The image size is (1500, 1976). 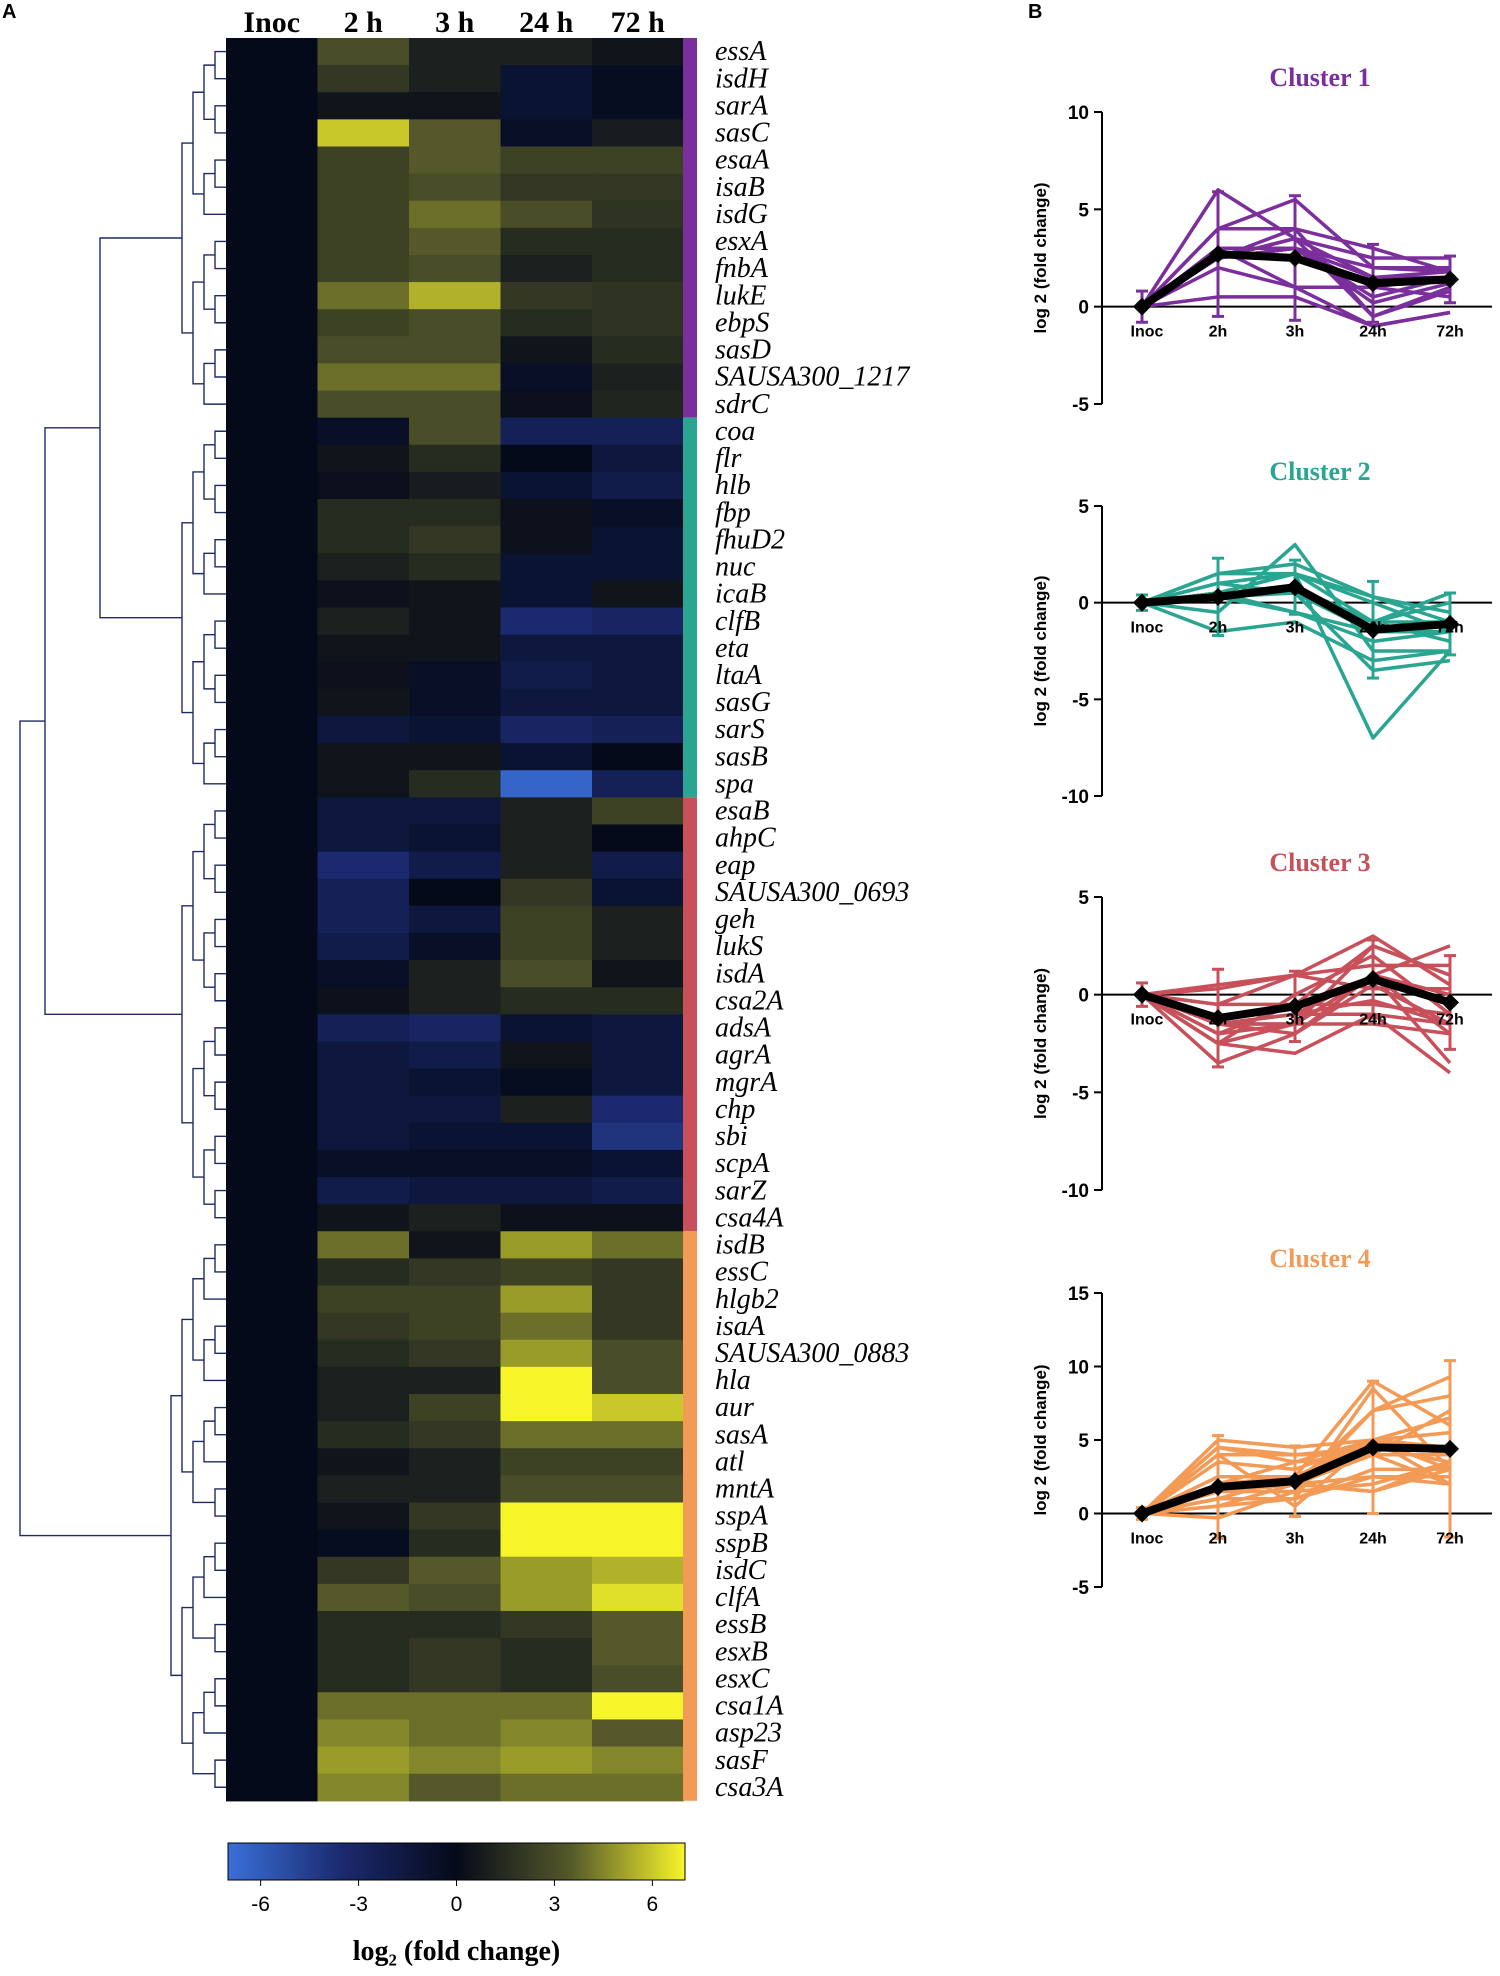 I want to click on gene-label: sspB, so click(x=741, y=1543).